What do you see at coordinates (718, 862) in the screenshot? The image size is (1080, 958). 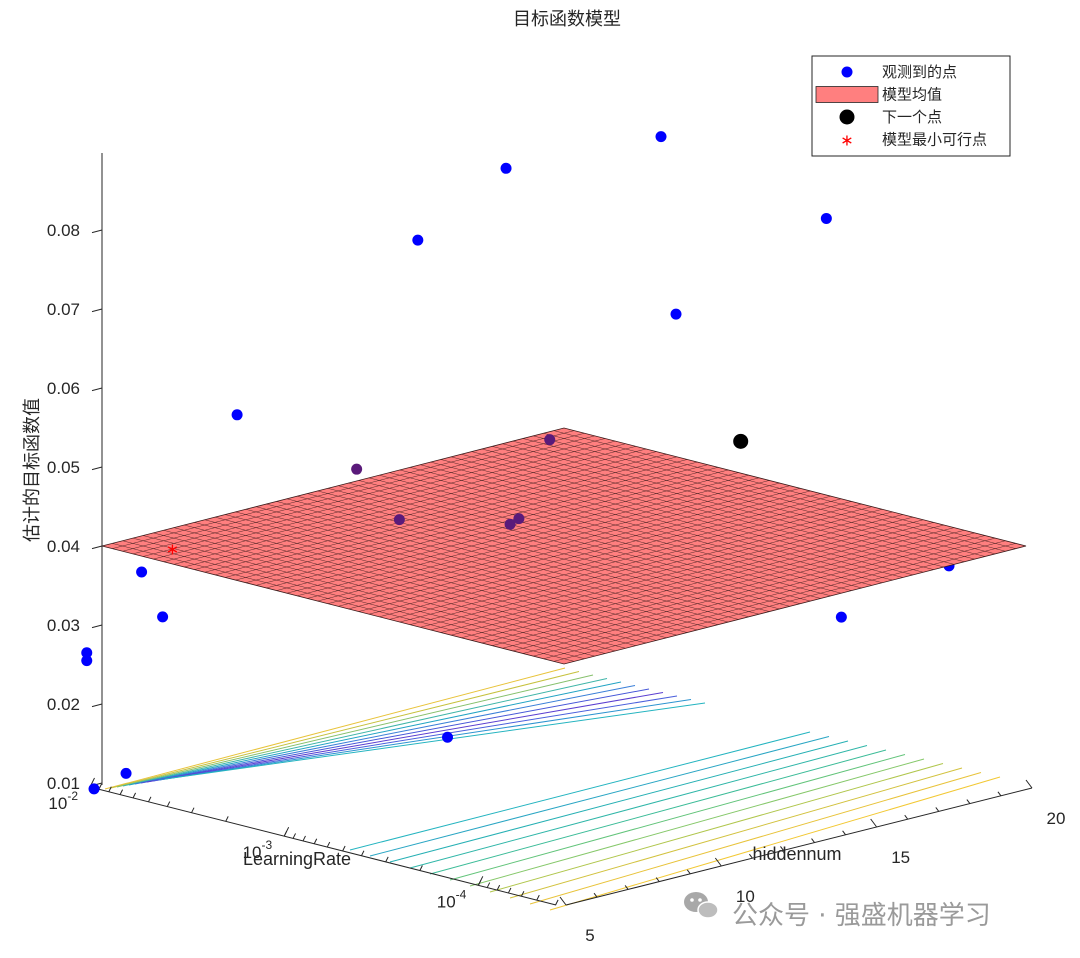 I see `y-tick-mark` at bounding box center [718, 862].